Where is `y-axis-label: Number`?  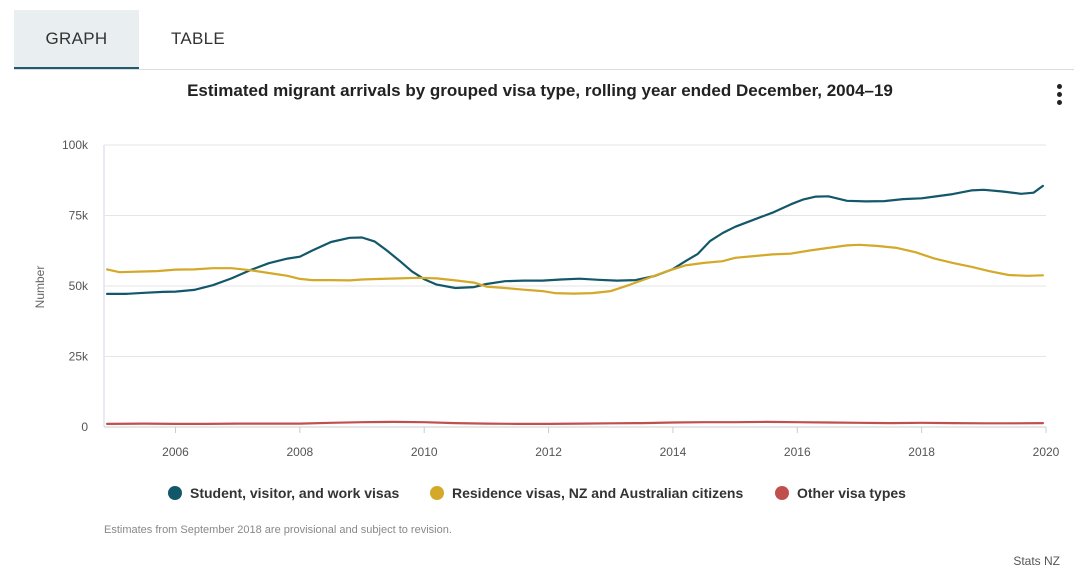 y-axis-label: Number is located at coordinates (40, 287).